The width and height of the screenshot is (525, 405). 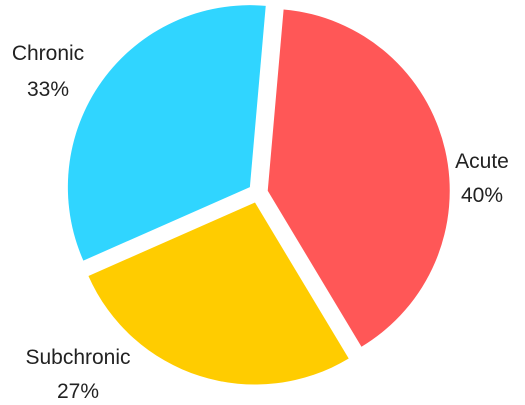 What do you see at coordinates (78, 391) in the screenshot?
I see `slice-value-subchronic: 27%` at bounding box center [78, 391].